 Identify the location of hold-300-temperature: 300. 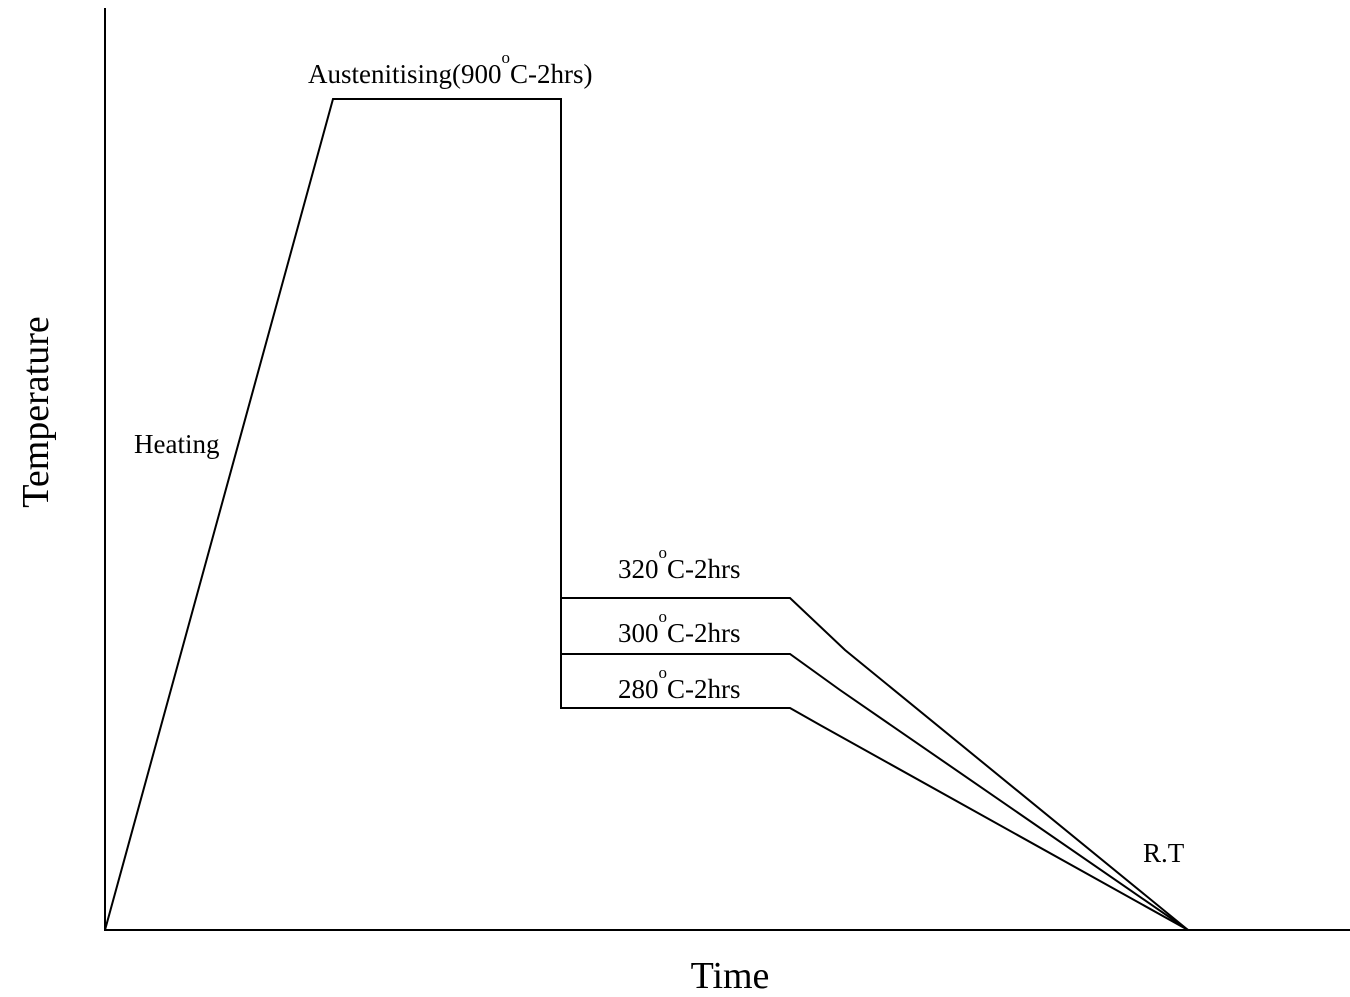
(638, 633).